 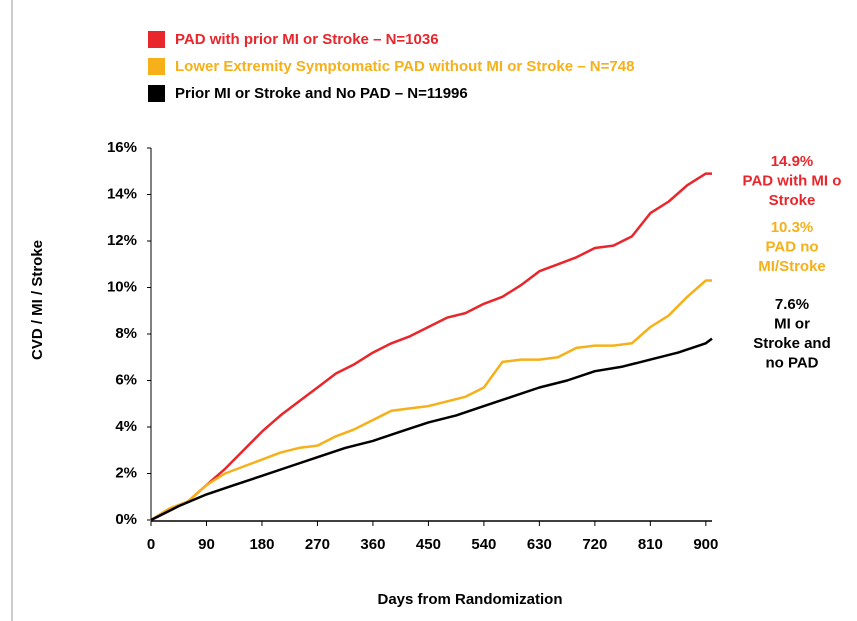 What do you see at coordinates (428, 544) in the screenshot?
I see `x-tick-label: 450` at bounding box center [428, 544].